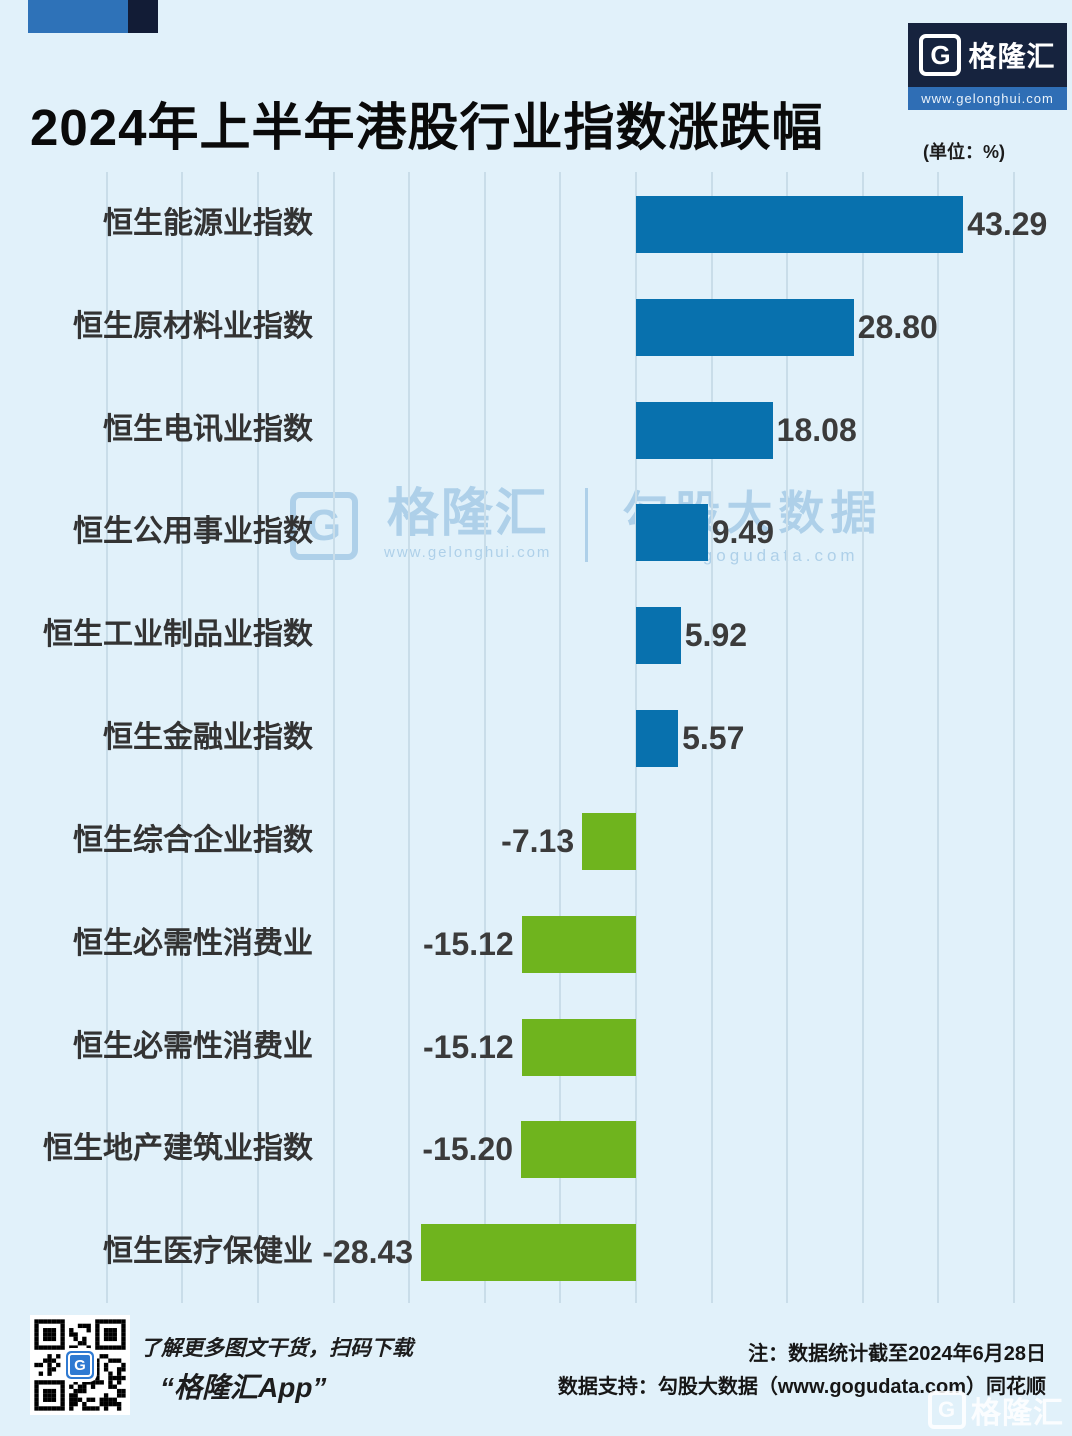 The height and width of the screenshot is (1436, 1072). Describe the element at coordinates (208, 429) in the screenshot. I see `category-label: 恒生电讯业指数` at that location.